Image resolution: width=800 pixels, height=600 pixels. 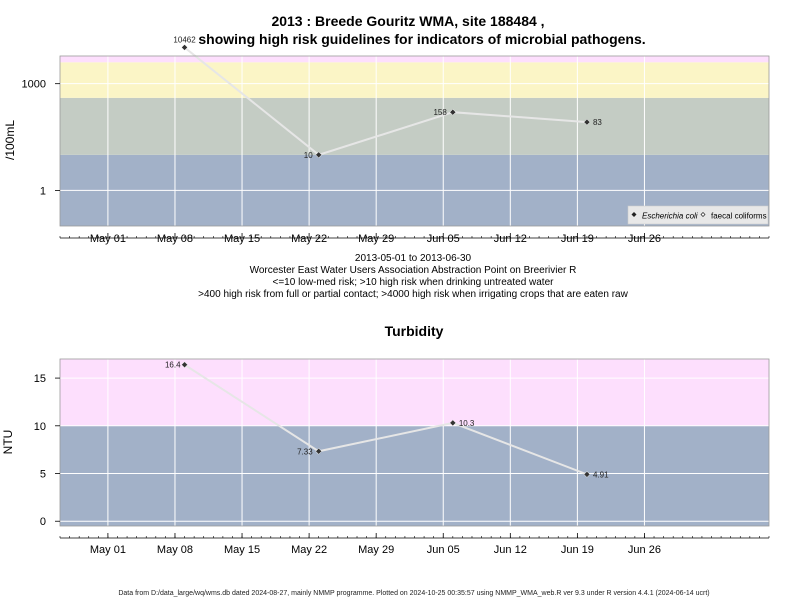 What do you see at coordinates (634, 214) in the screenshot?
I see `legend-marker-diamond-filled` at bounding box center [634, 214].